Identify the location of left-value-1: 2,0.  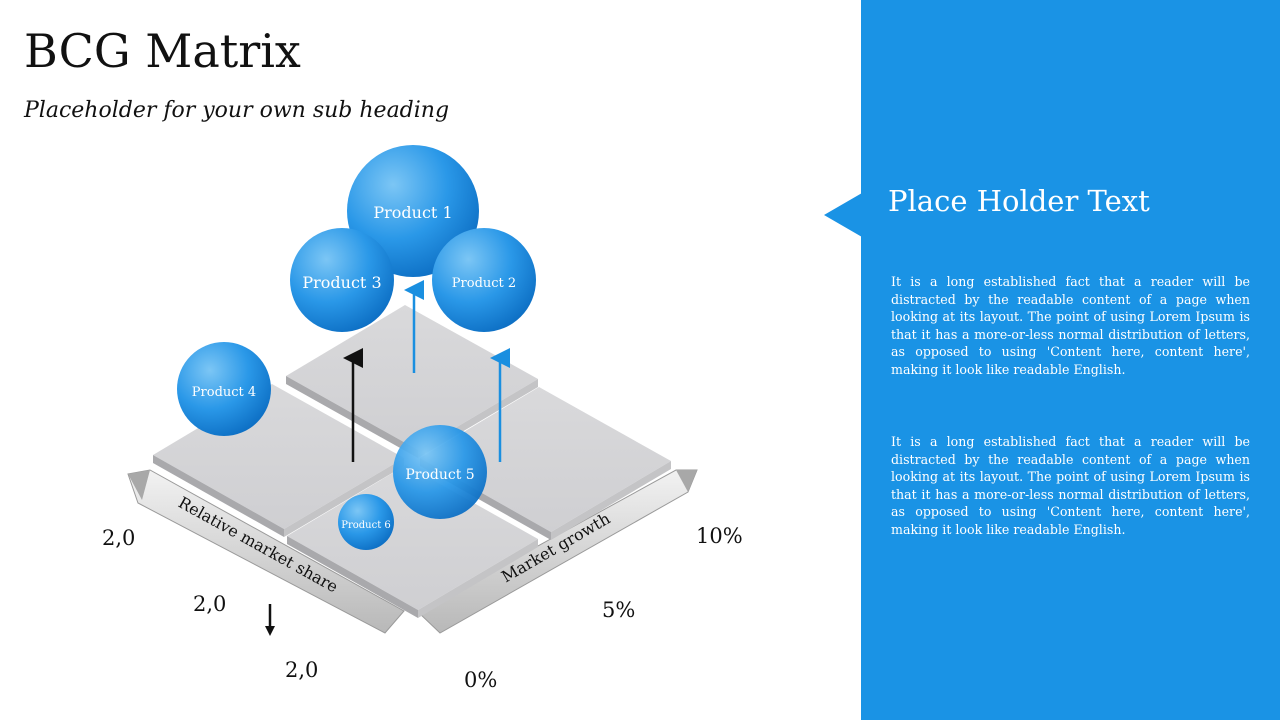
(119, 538).